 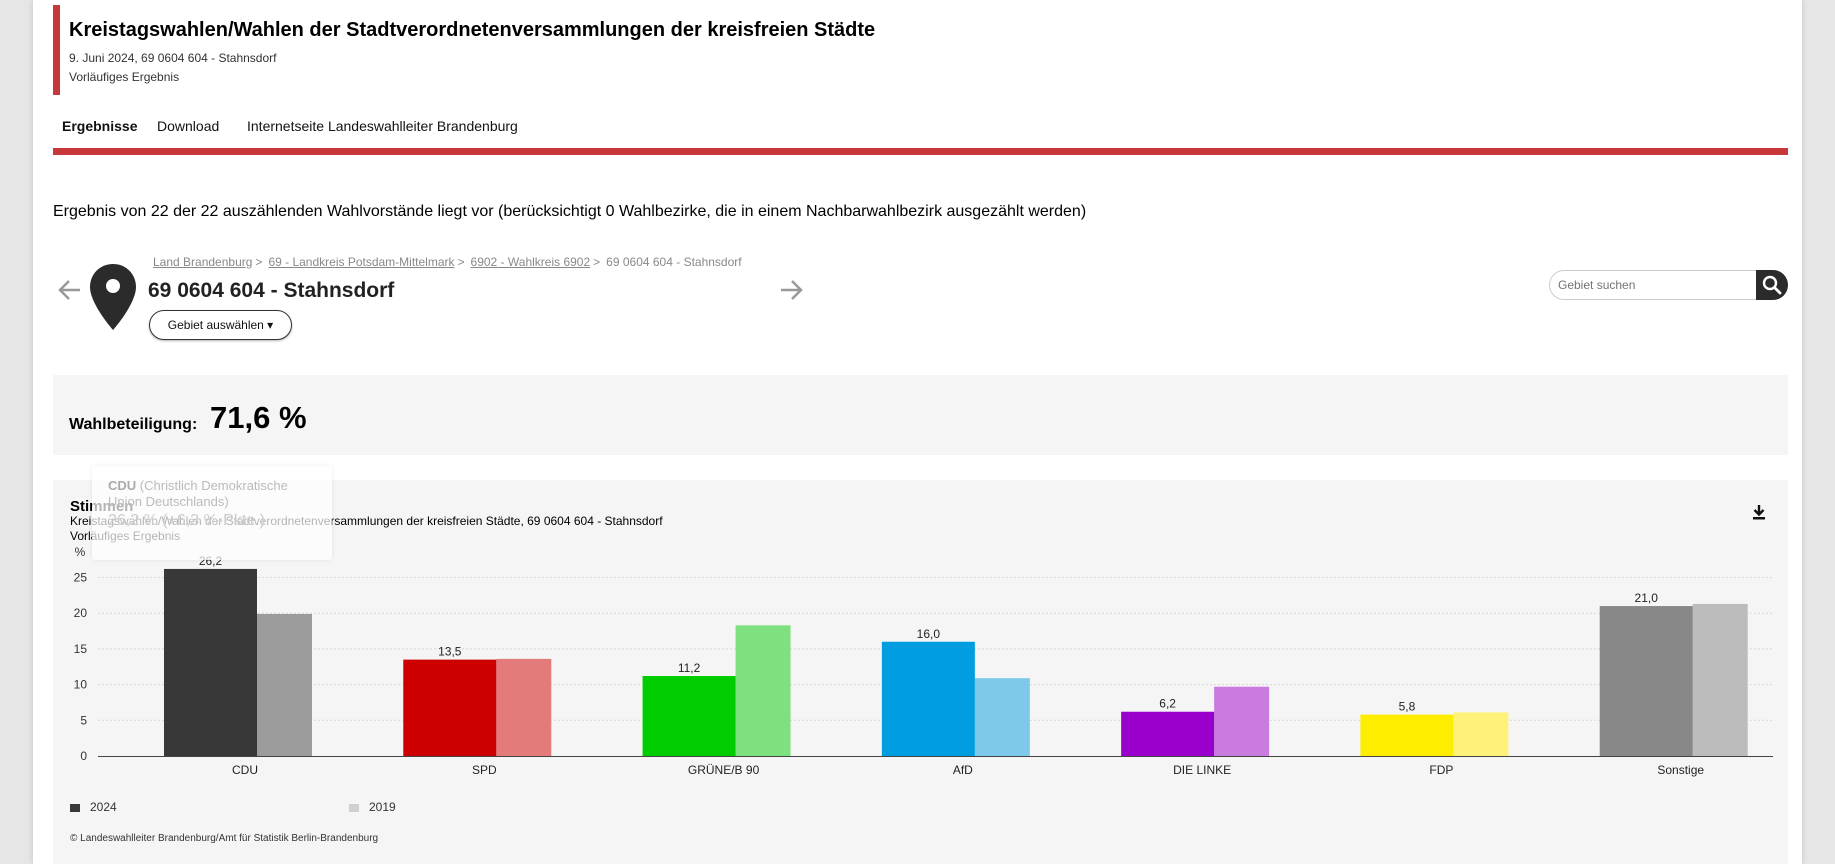 What do you see at coordinates (689, 716) in the screenshot?
I see `bar-2024-GRÜNE/B 90` at bounding box center [689, 716].